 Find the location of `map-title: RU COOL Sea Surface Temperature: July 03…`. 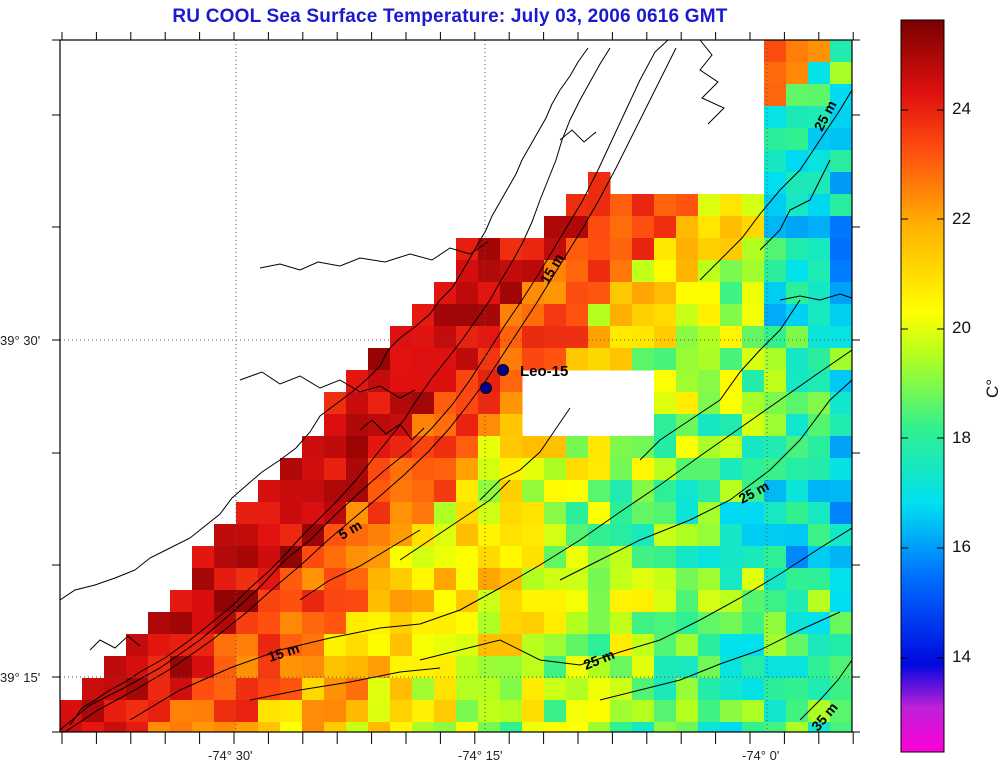

map-title: RU COOL Sea Surface Temperature: July 03… is located at coordinates (450, 16).